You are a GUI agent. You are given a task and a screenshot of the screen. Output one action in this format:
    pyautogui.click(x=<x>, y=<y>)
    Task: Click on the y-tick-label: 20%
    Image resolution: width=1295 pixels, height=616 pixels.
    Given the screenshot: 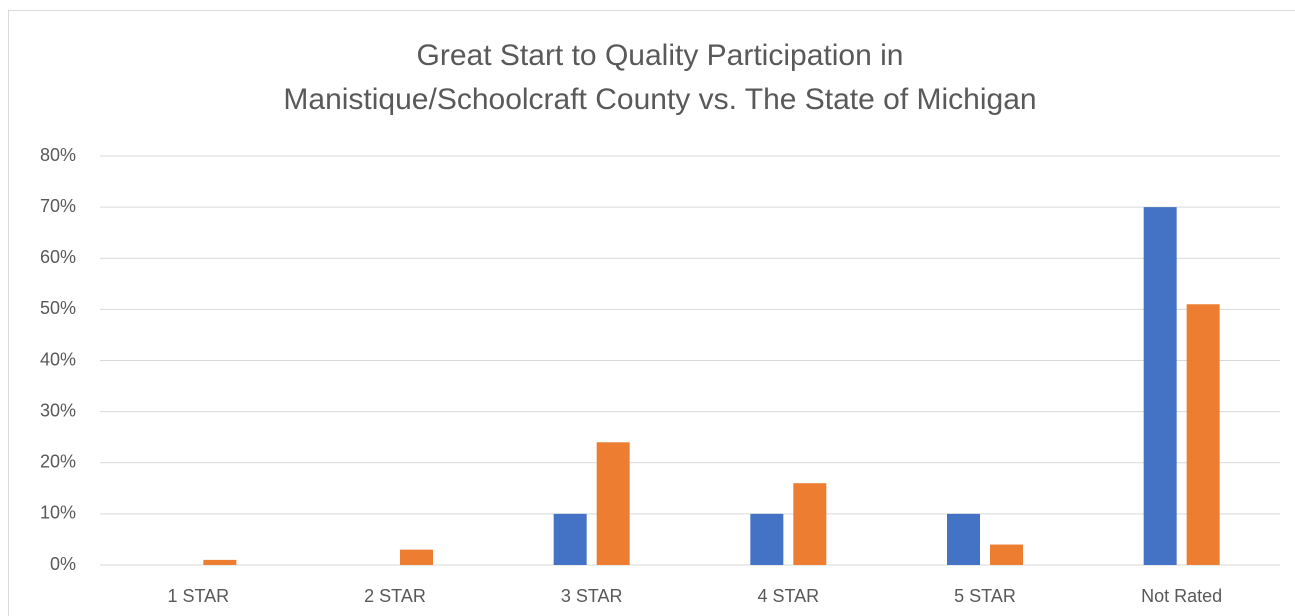 What is the action you would take?
    pyautogui.click(x=58, y=462)
    